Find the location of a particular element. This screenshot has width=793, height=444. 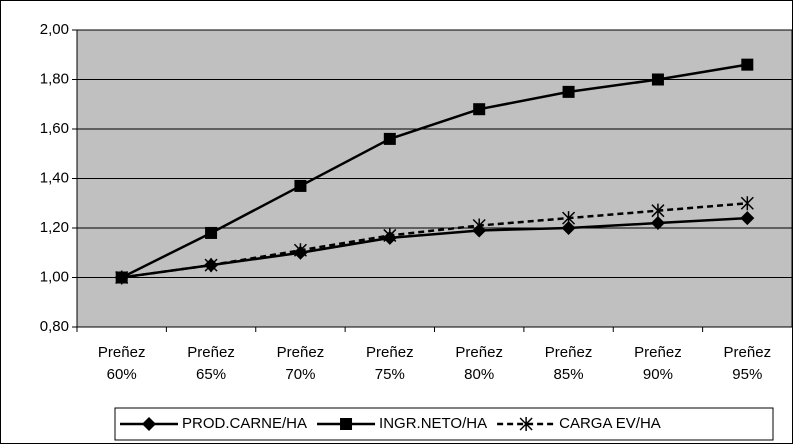

y-tick-label: 2,00 is located at coordinates (54, 29).